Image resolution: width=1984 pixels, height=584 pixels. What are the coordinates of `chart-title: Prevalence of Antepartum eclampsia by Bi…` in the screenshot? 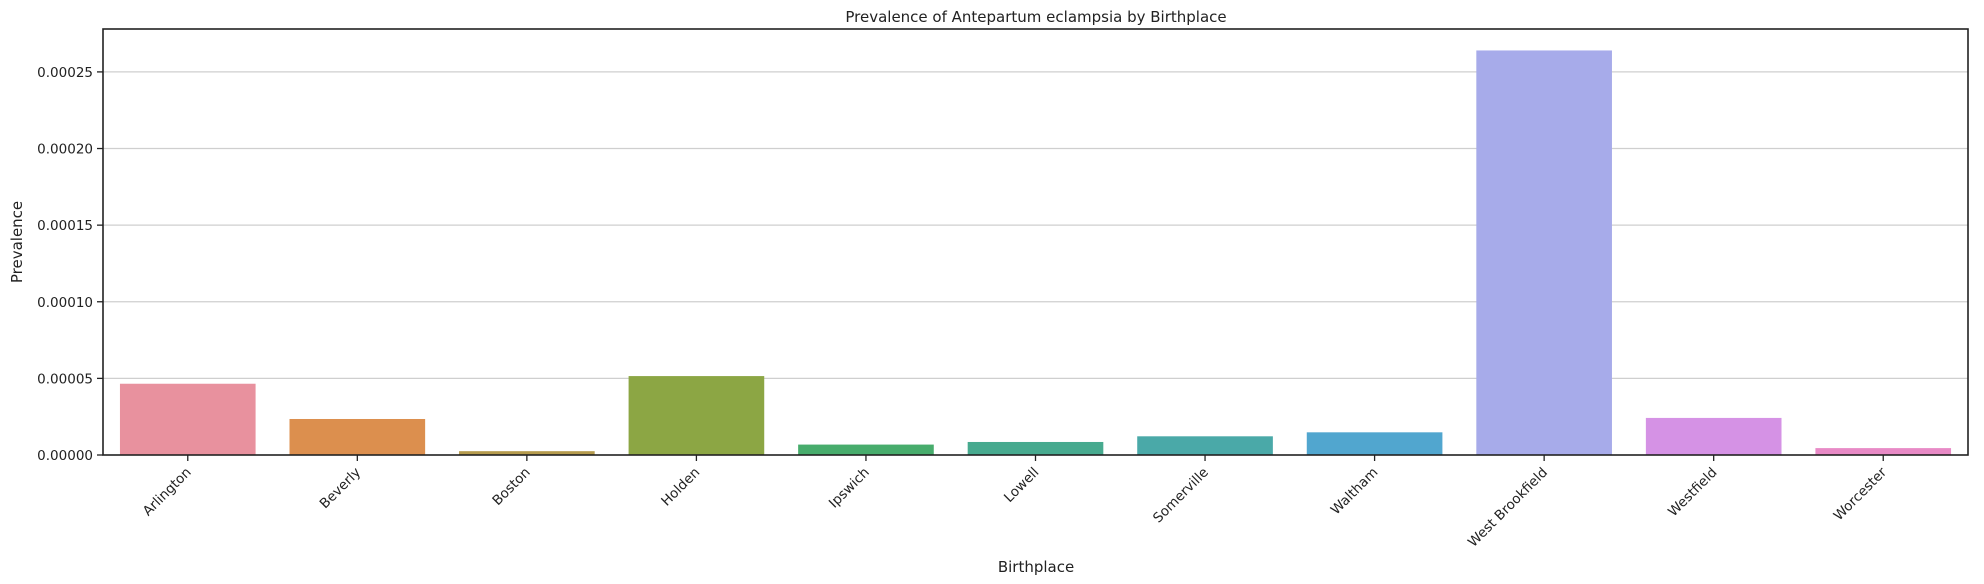 It's located at (1035, 17).